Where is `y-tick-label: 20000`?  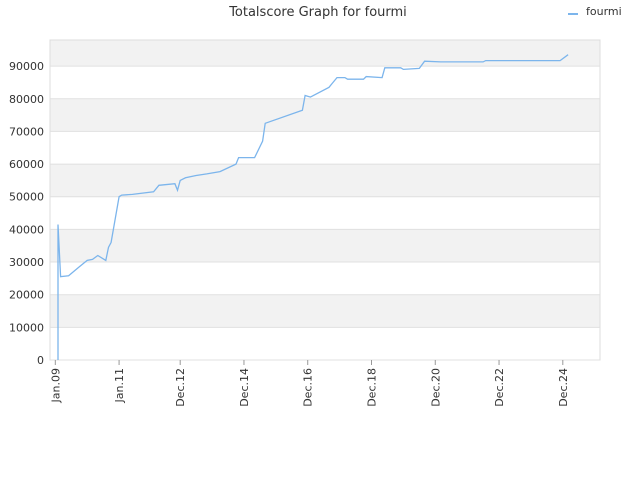
y-tick-label: 20000 is located at coordinates (26, 295).